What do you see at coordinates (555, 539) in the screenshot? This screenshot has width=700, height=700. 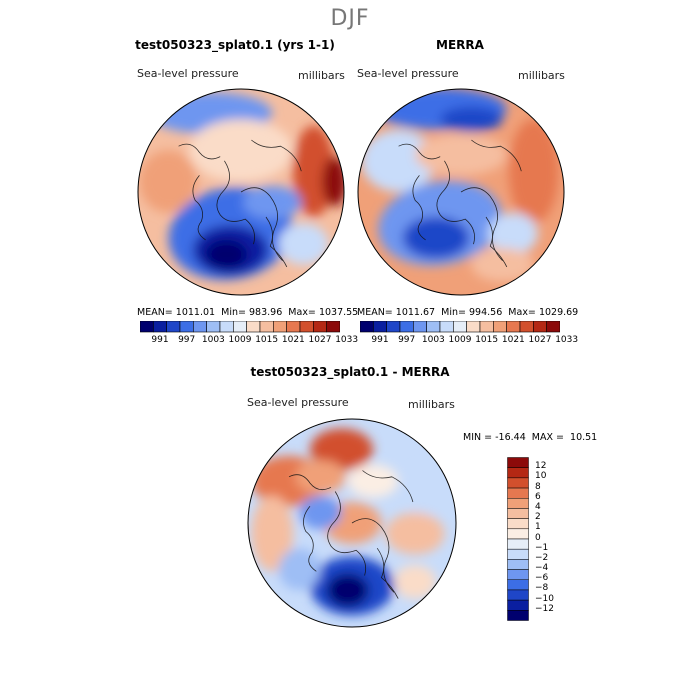 I see `panel3-colorbar-ticks: 12 10 8 6 4 2 1 0 −1 −2 −4 −6 −8 −10 −12` at bounding box center [555, 539].